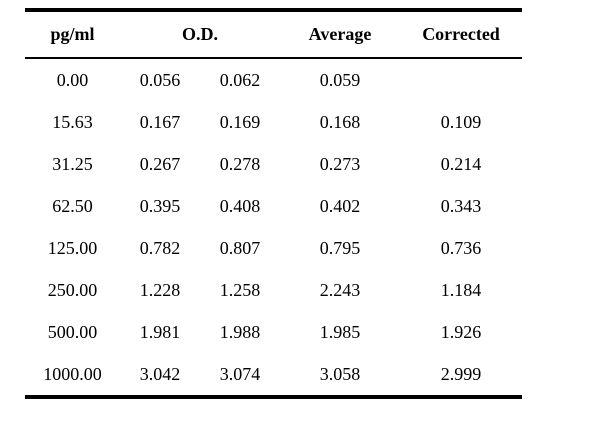 This screenshot has height=432, width=600. What do you see at coordinates (340, 79) in the screenshot?
I see `cell-average: 0.059` at bounding box center [340, 79].